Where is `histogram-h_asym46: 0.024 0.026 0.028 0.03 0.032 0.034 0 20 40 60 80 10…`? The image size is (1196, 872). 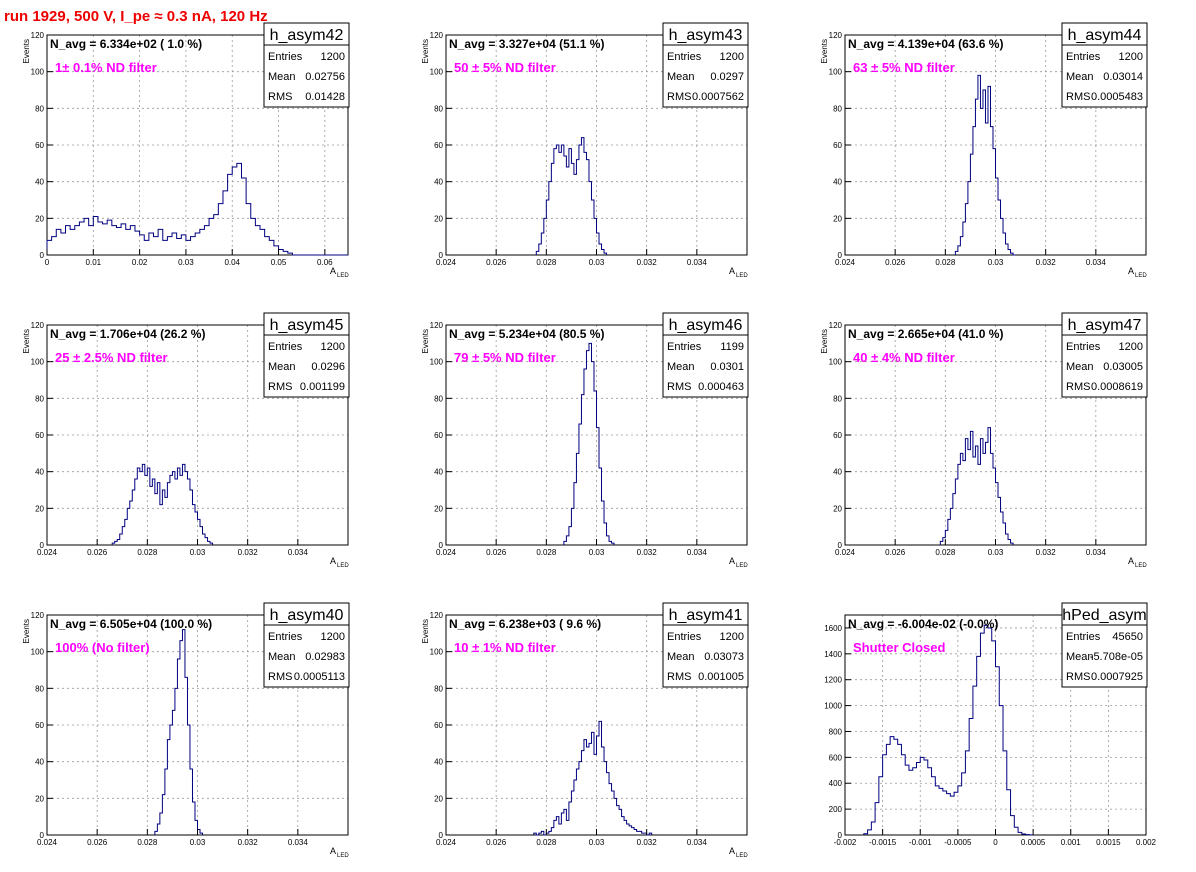
histogram-h_asym46: 0.024 0.026 0.028 0.03 0.032 0.034 0 20 40 60 80 10… is located at coordinates (585, 440).